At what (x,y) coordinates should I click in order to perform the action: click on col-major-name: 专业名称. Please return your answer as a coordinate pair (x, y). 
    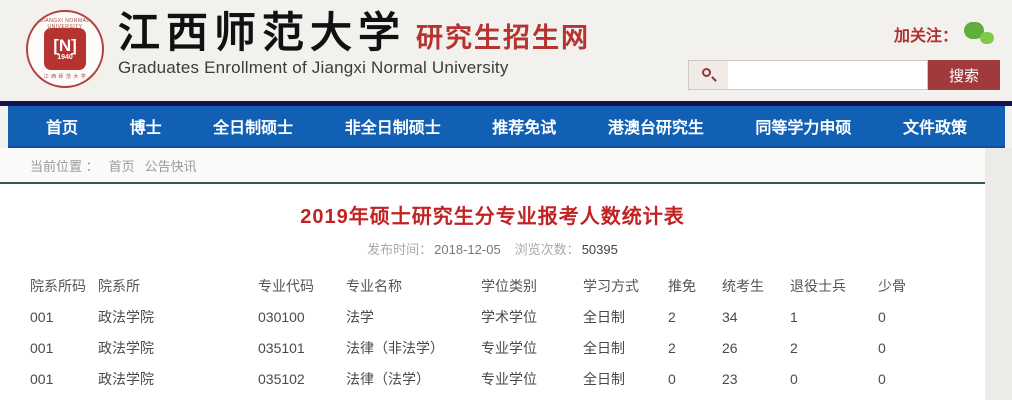
    Looking at the image, I should click on (374, 285).